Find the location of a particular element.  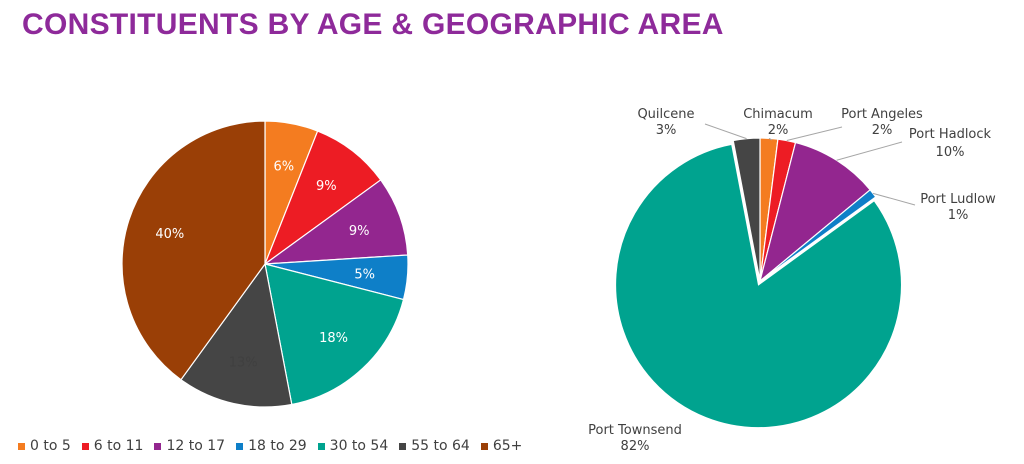

geo-label-chimacum: Chimacum is located at coordinates (778, 114).